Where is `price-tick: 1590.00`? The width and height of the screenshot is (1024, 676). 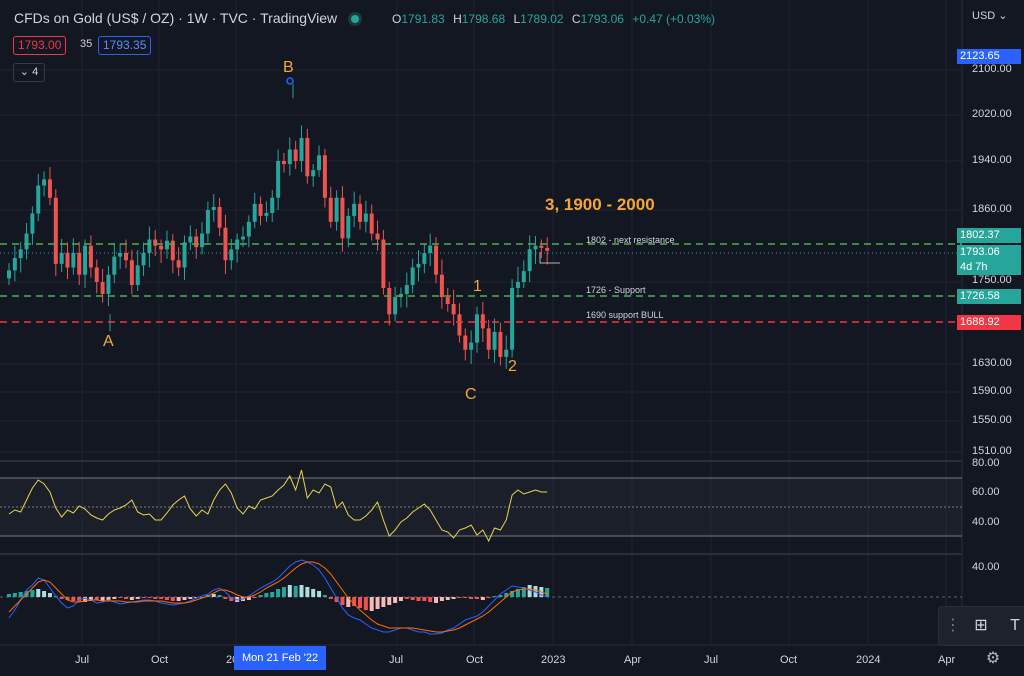 price-tick: 1590.00 is located at coordinates (992, 391).